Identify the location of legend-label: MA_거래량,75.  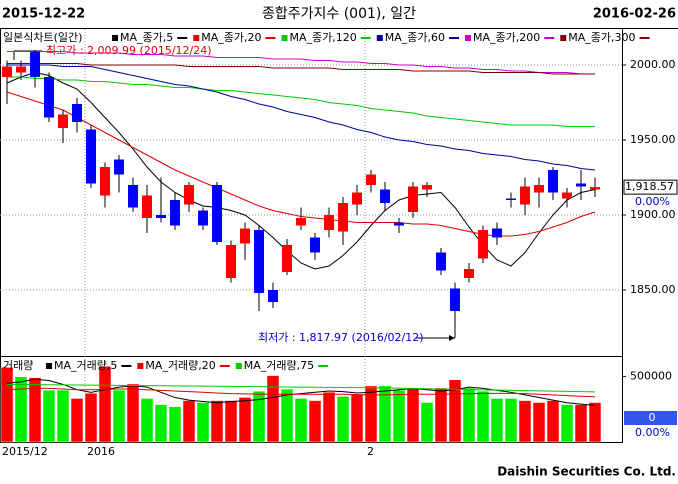
(279, 365).